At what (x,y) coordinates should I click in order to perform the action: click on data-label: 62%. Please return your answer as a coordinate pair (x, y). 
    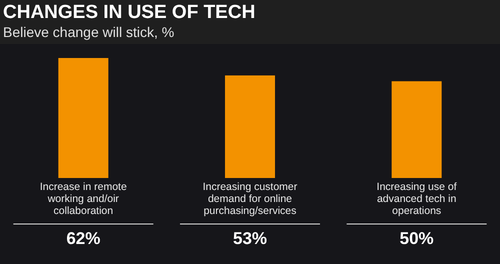
    Looking at the image, I should click on (83, 238).